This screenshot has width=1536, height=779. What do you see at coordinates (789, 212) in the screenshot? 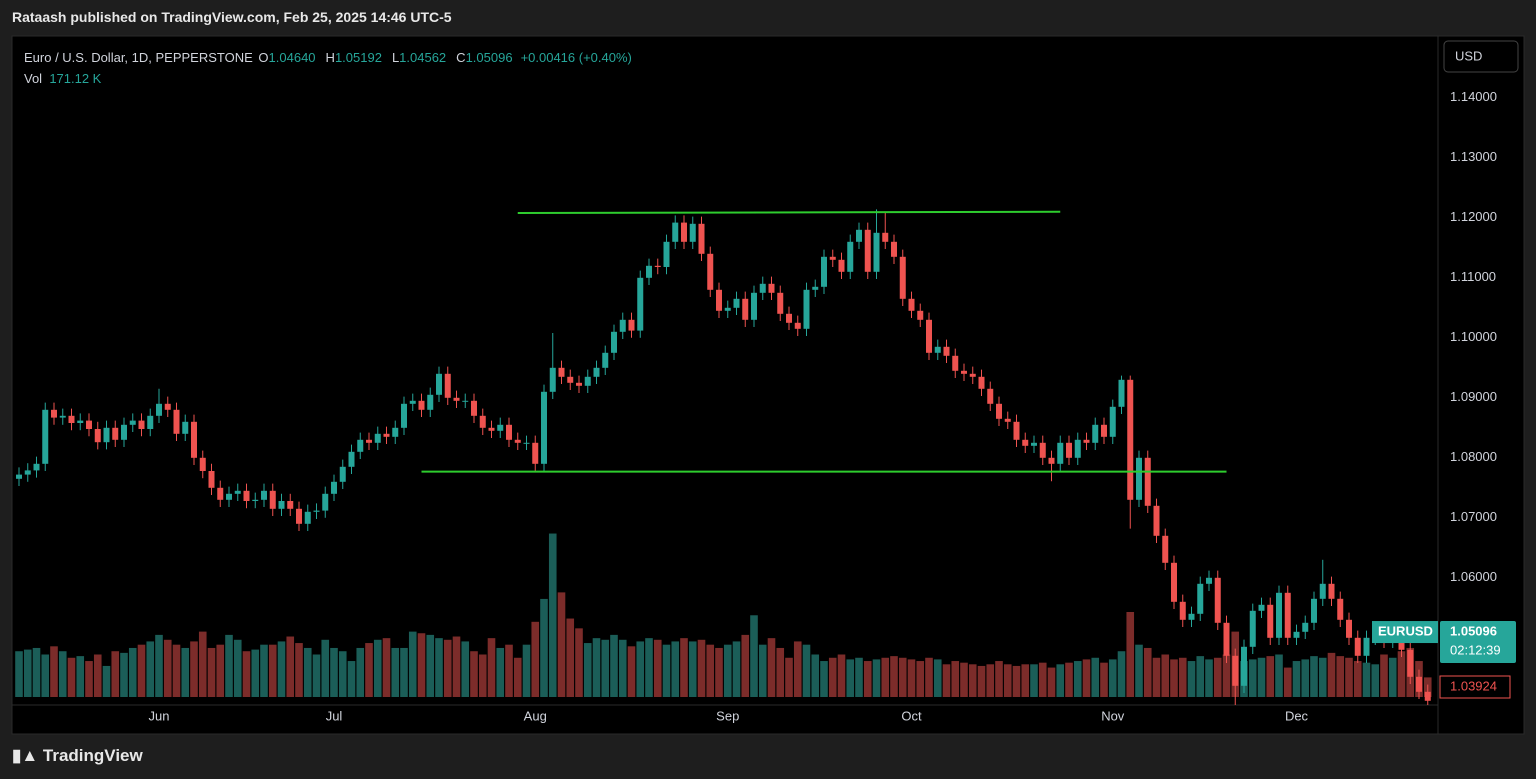
I see `trendline` at bounding box center [789, 212].